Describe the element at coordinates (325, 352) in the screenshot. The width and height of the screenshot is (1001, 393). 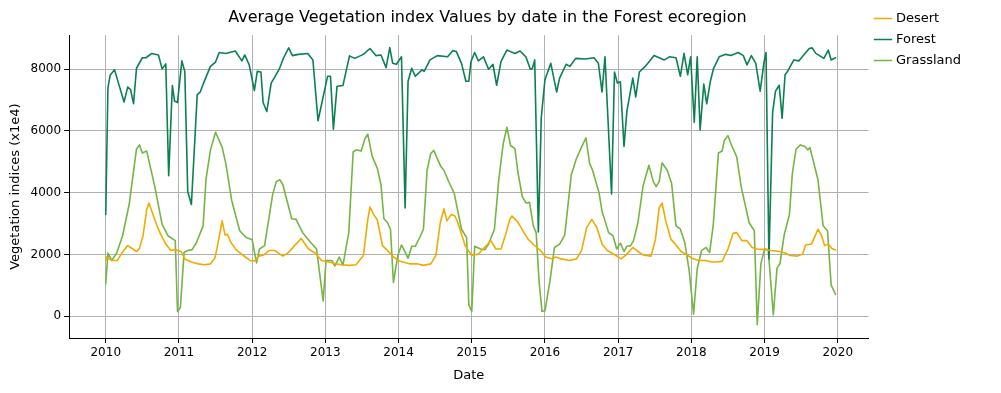
I see `x-tick-label: 2013` at that location.